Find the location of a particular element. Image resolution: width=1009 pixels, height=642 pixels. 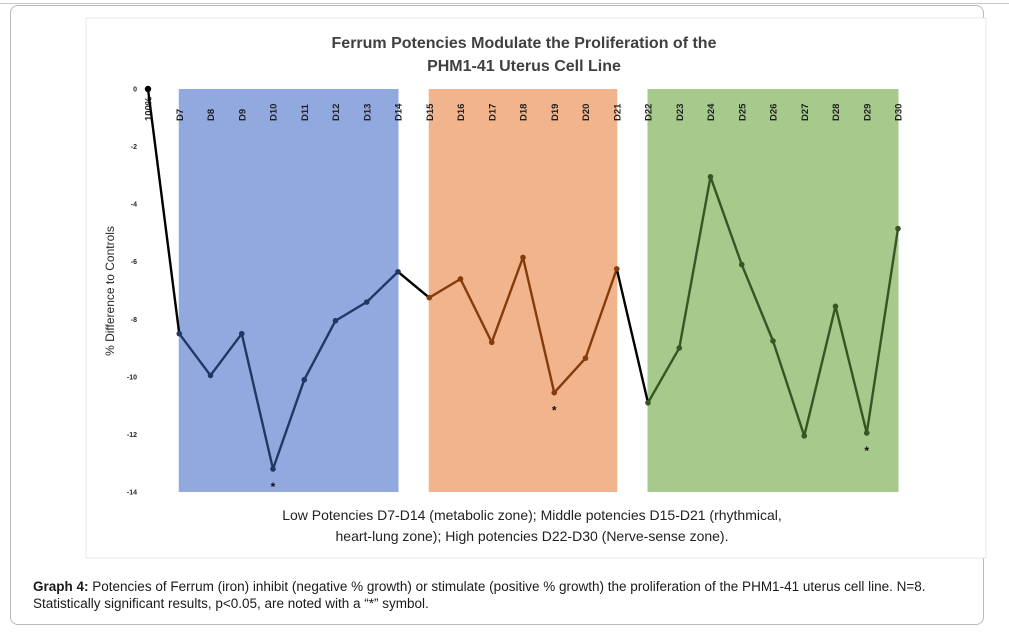

x-category-label: D22 is located at coordinates (649, 112).